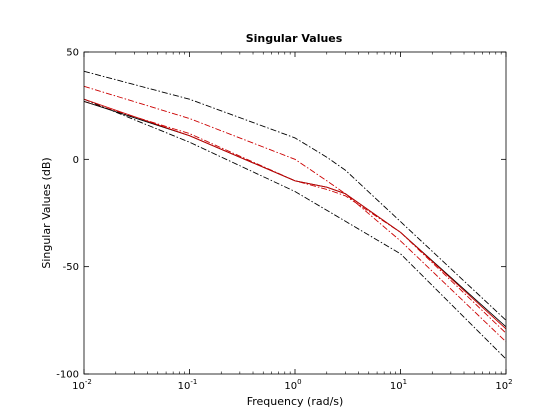 The width and height of the screenshot is (560, 420). Describe the element at coordinates (46, 212) in the screenshot. I see `y-axis-label: Singular Values (dB)` at that location.